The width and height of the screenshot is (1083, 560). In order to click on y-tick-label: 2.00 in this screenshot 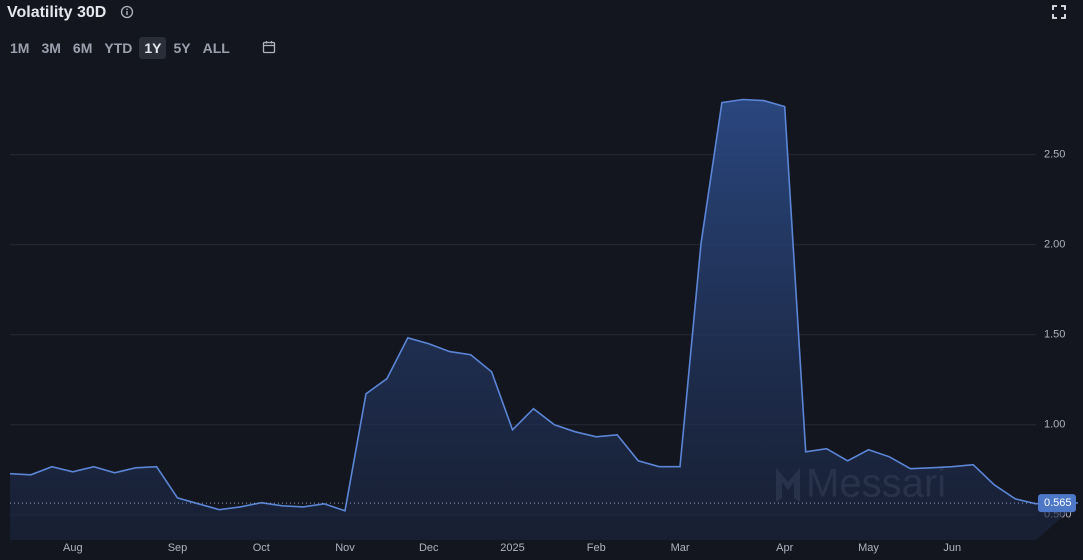, I will do `click(1054, 245)`.